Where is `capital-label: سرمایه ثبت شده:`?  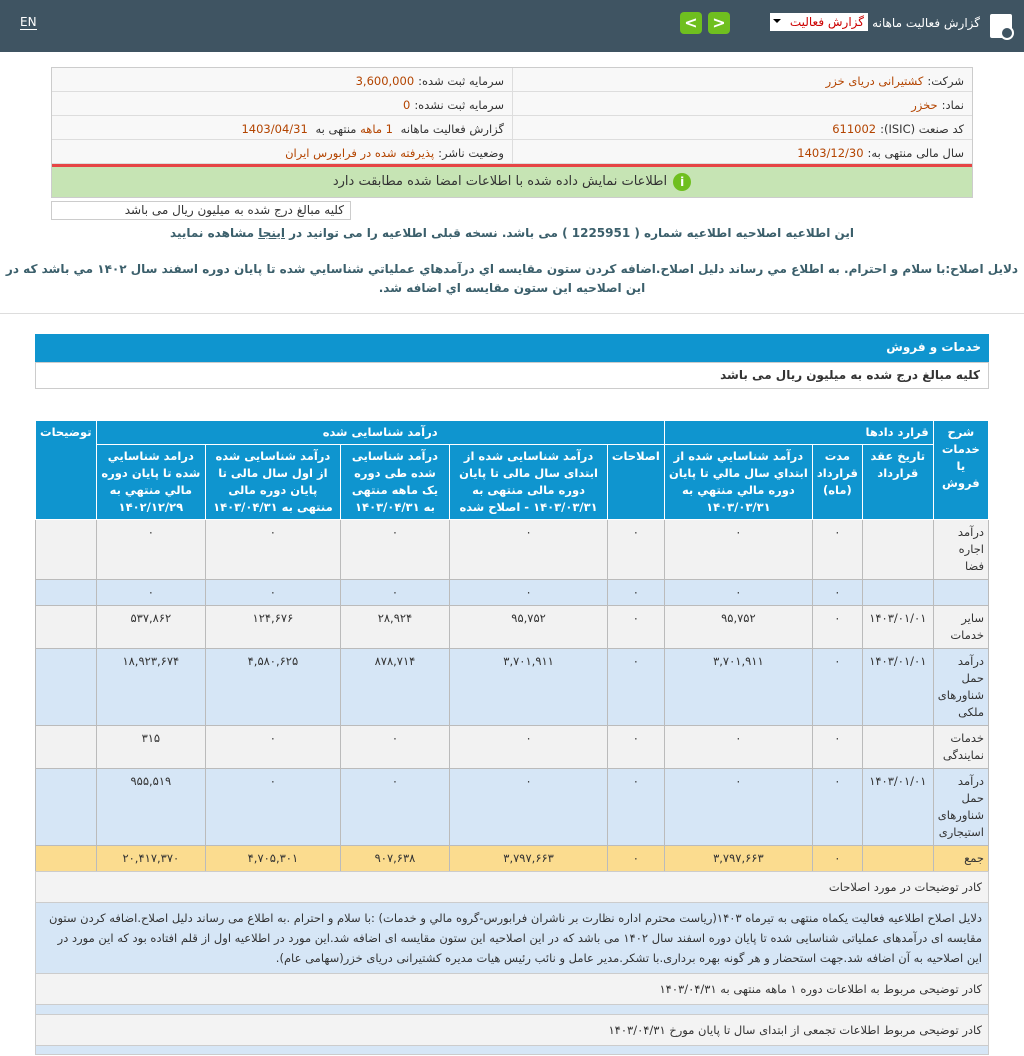
capital-label: سرمایه ثبت شده: is located at coordinates (461, 81).